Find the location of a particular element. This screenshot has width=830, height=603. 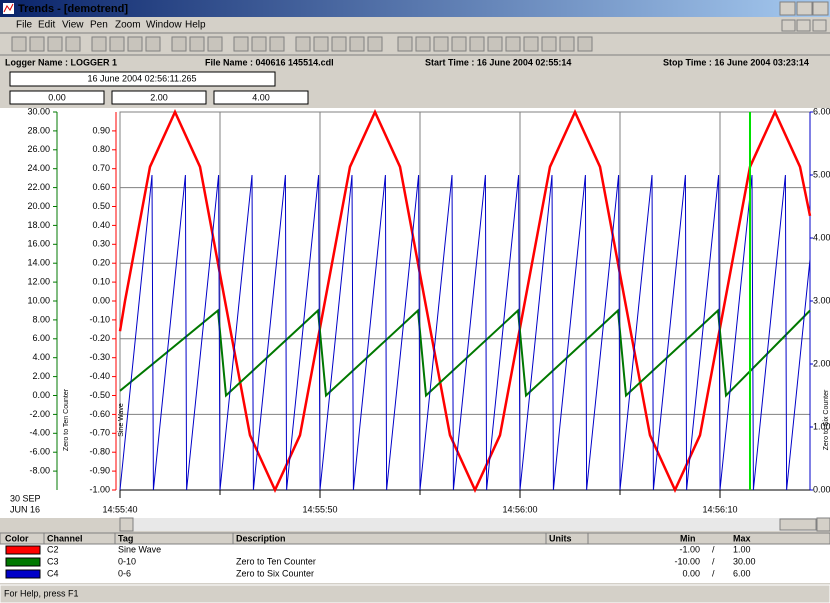

y-tick-label: -0.30 is located at coordinates (99, 357).